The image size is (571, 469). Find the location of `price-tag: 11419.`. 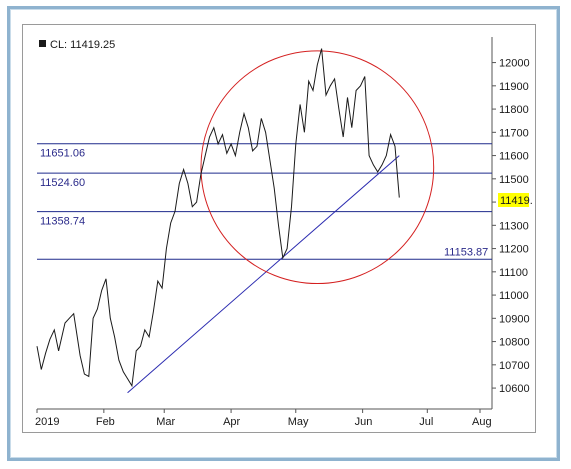

price-tag: 11419. is located at coordinates (515, 200).